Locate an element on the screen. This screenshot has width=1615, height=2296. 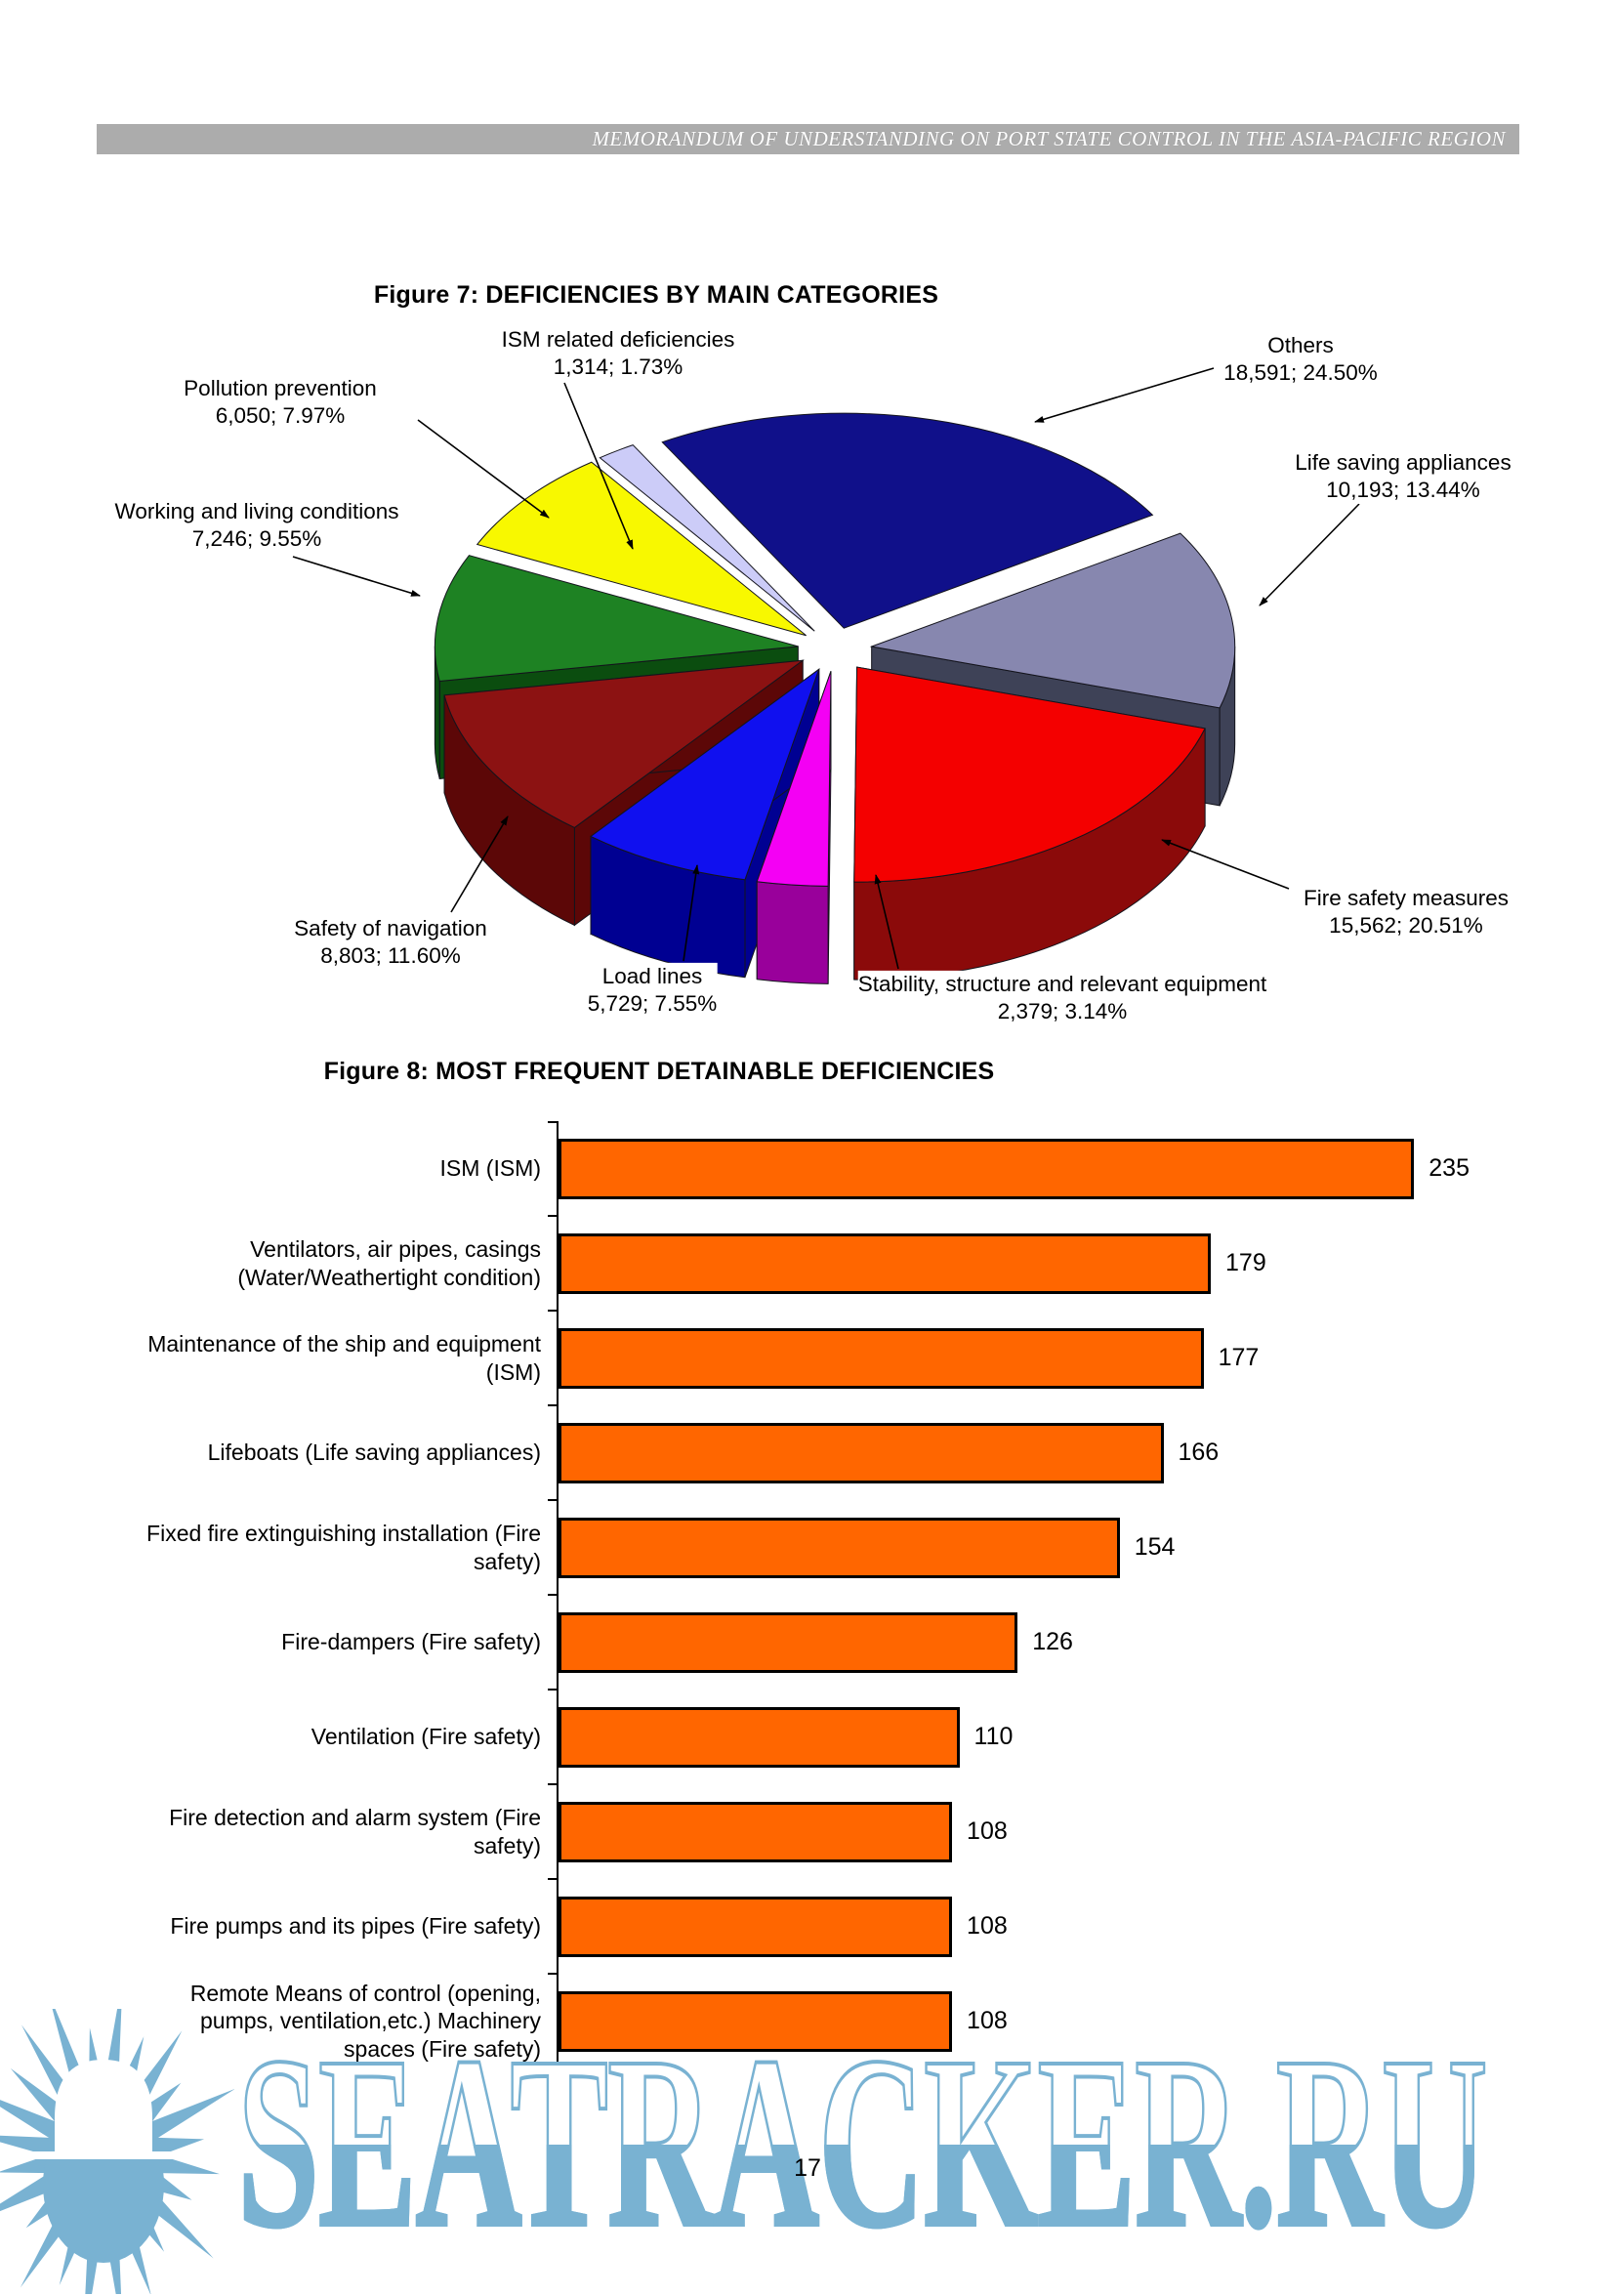
bar-cell: 235 is located at coordinates (1009, 1169).